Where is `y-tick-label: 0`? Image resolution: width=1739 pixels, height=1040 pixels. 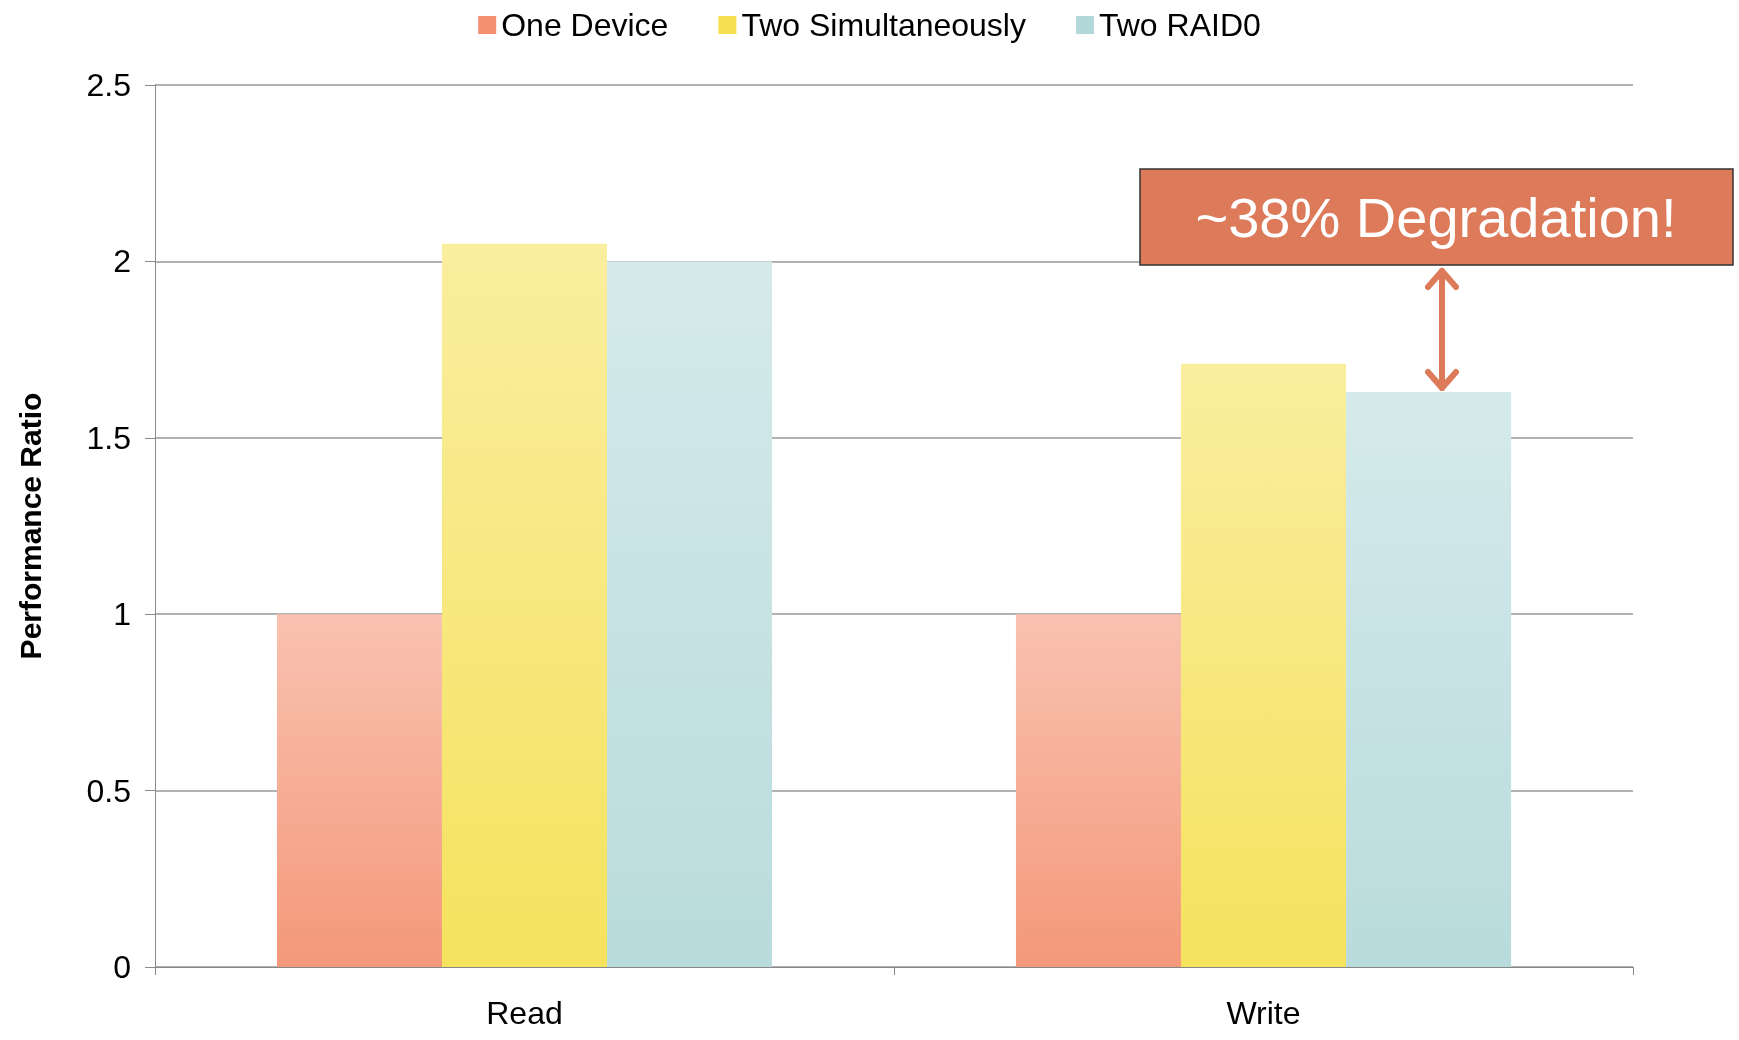 y-tick-label: 0 is located at coordinates (122, 967).